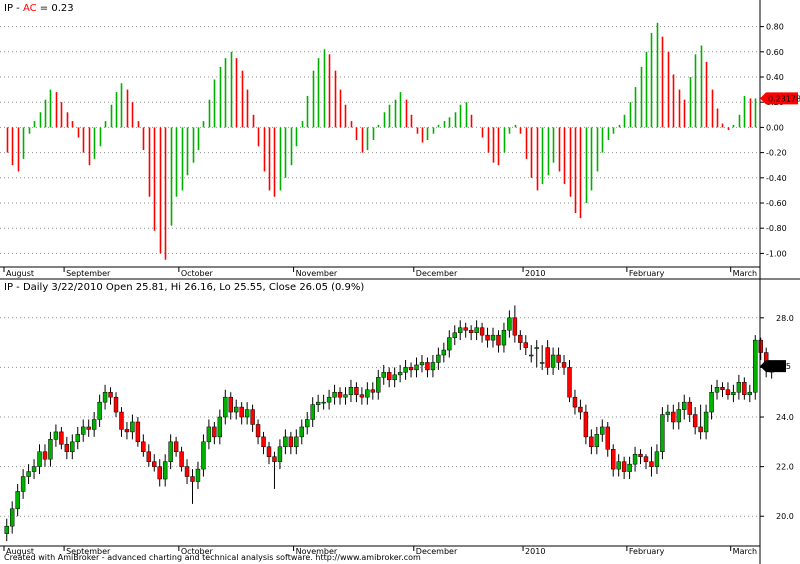 The width and height of the screenshot is (800, 564). I want to click on price-badge-shape, so click(773, 366).